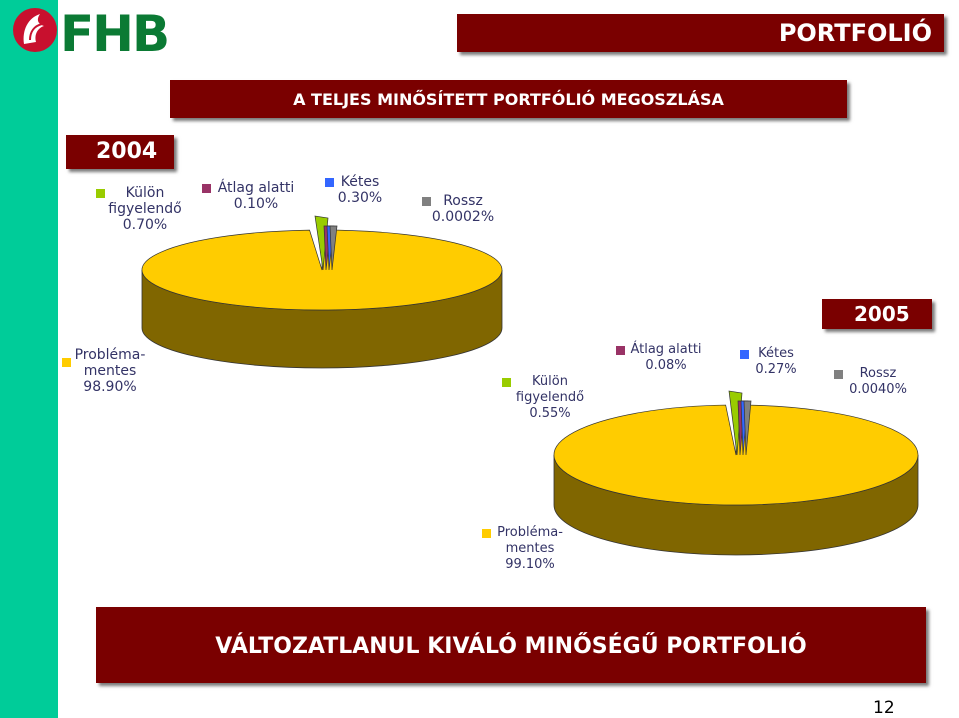 This screenshot has height=718, width=959. I want to click on label-line: 0.70%, so click(145, 225).